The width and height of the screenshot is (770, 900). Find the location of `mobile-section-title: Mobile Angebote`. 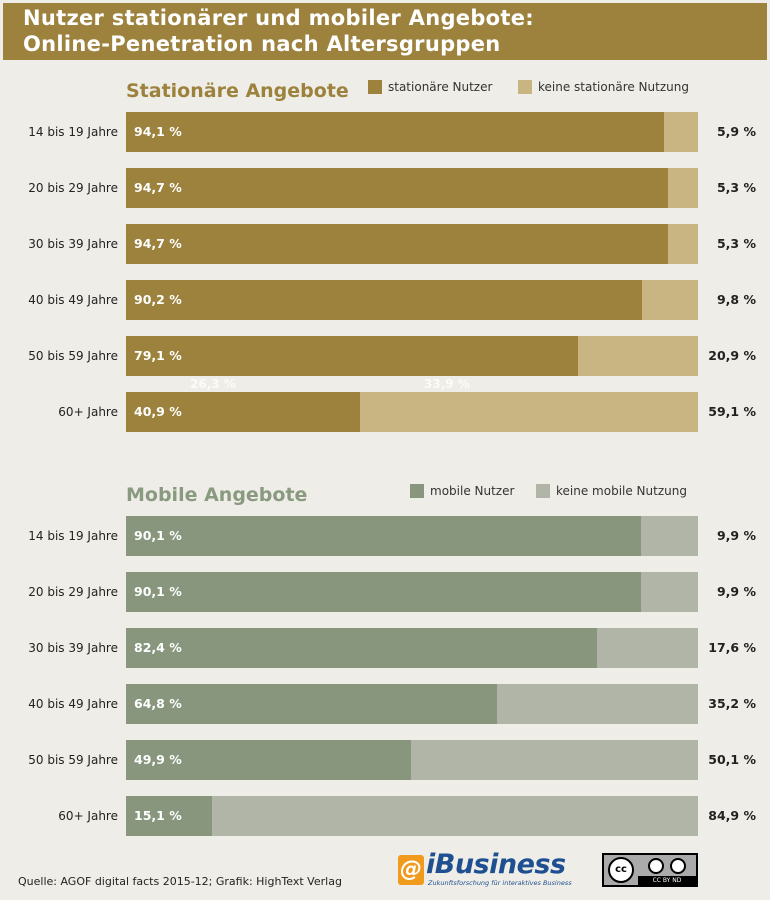

mobile-section-title: Mobile Angebote is located at coordinates (217, 495).